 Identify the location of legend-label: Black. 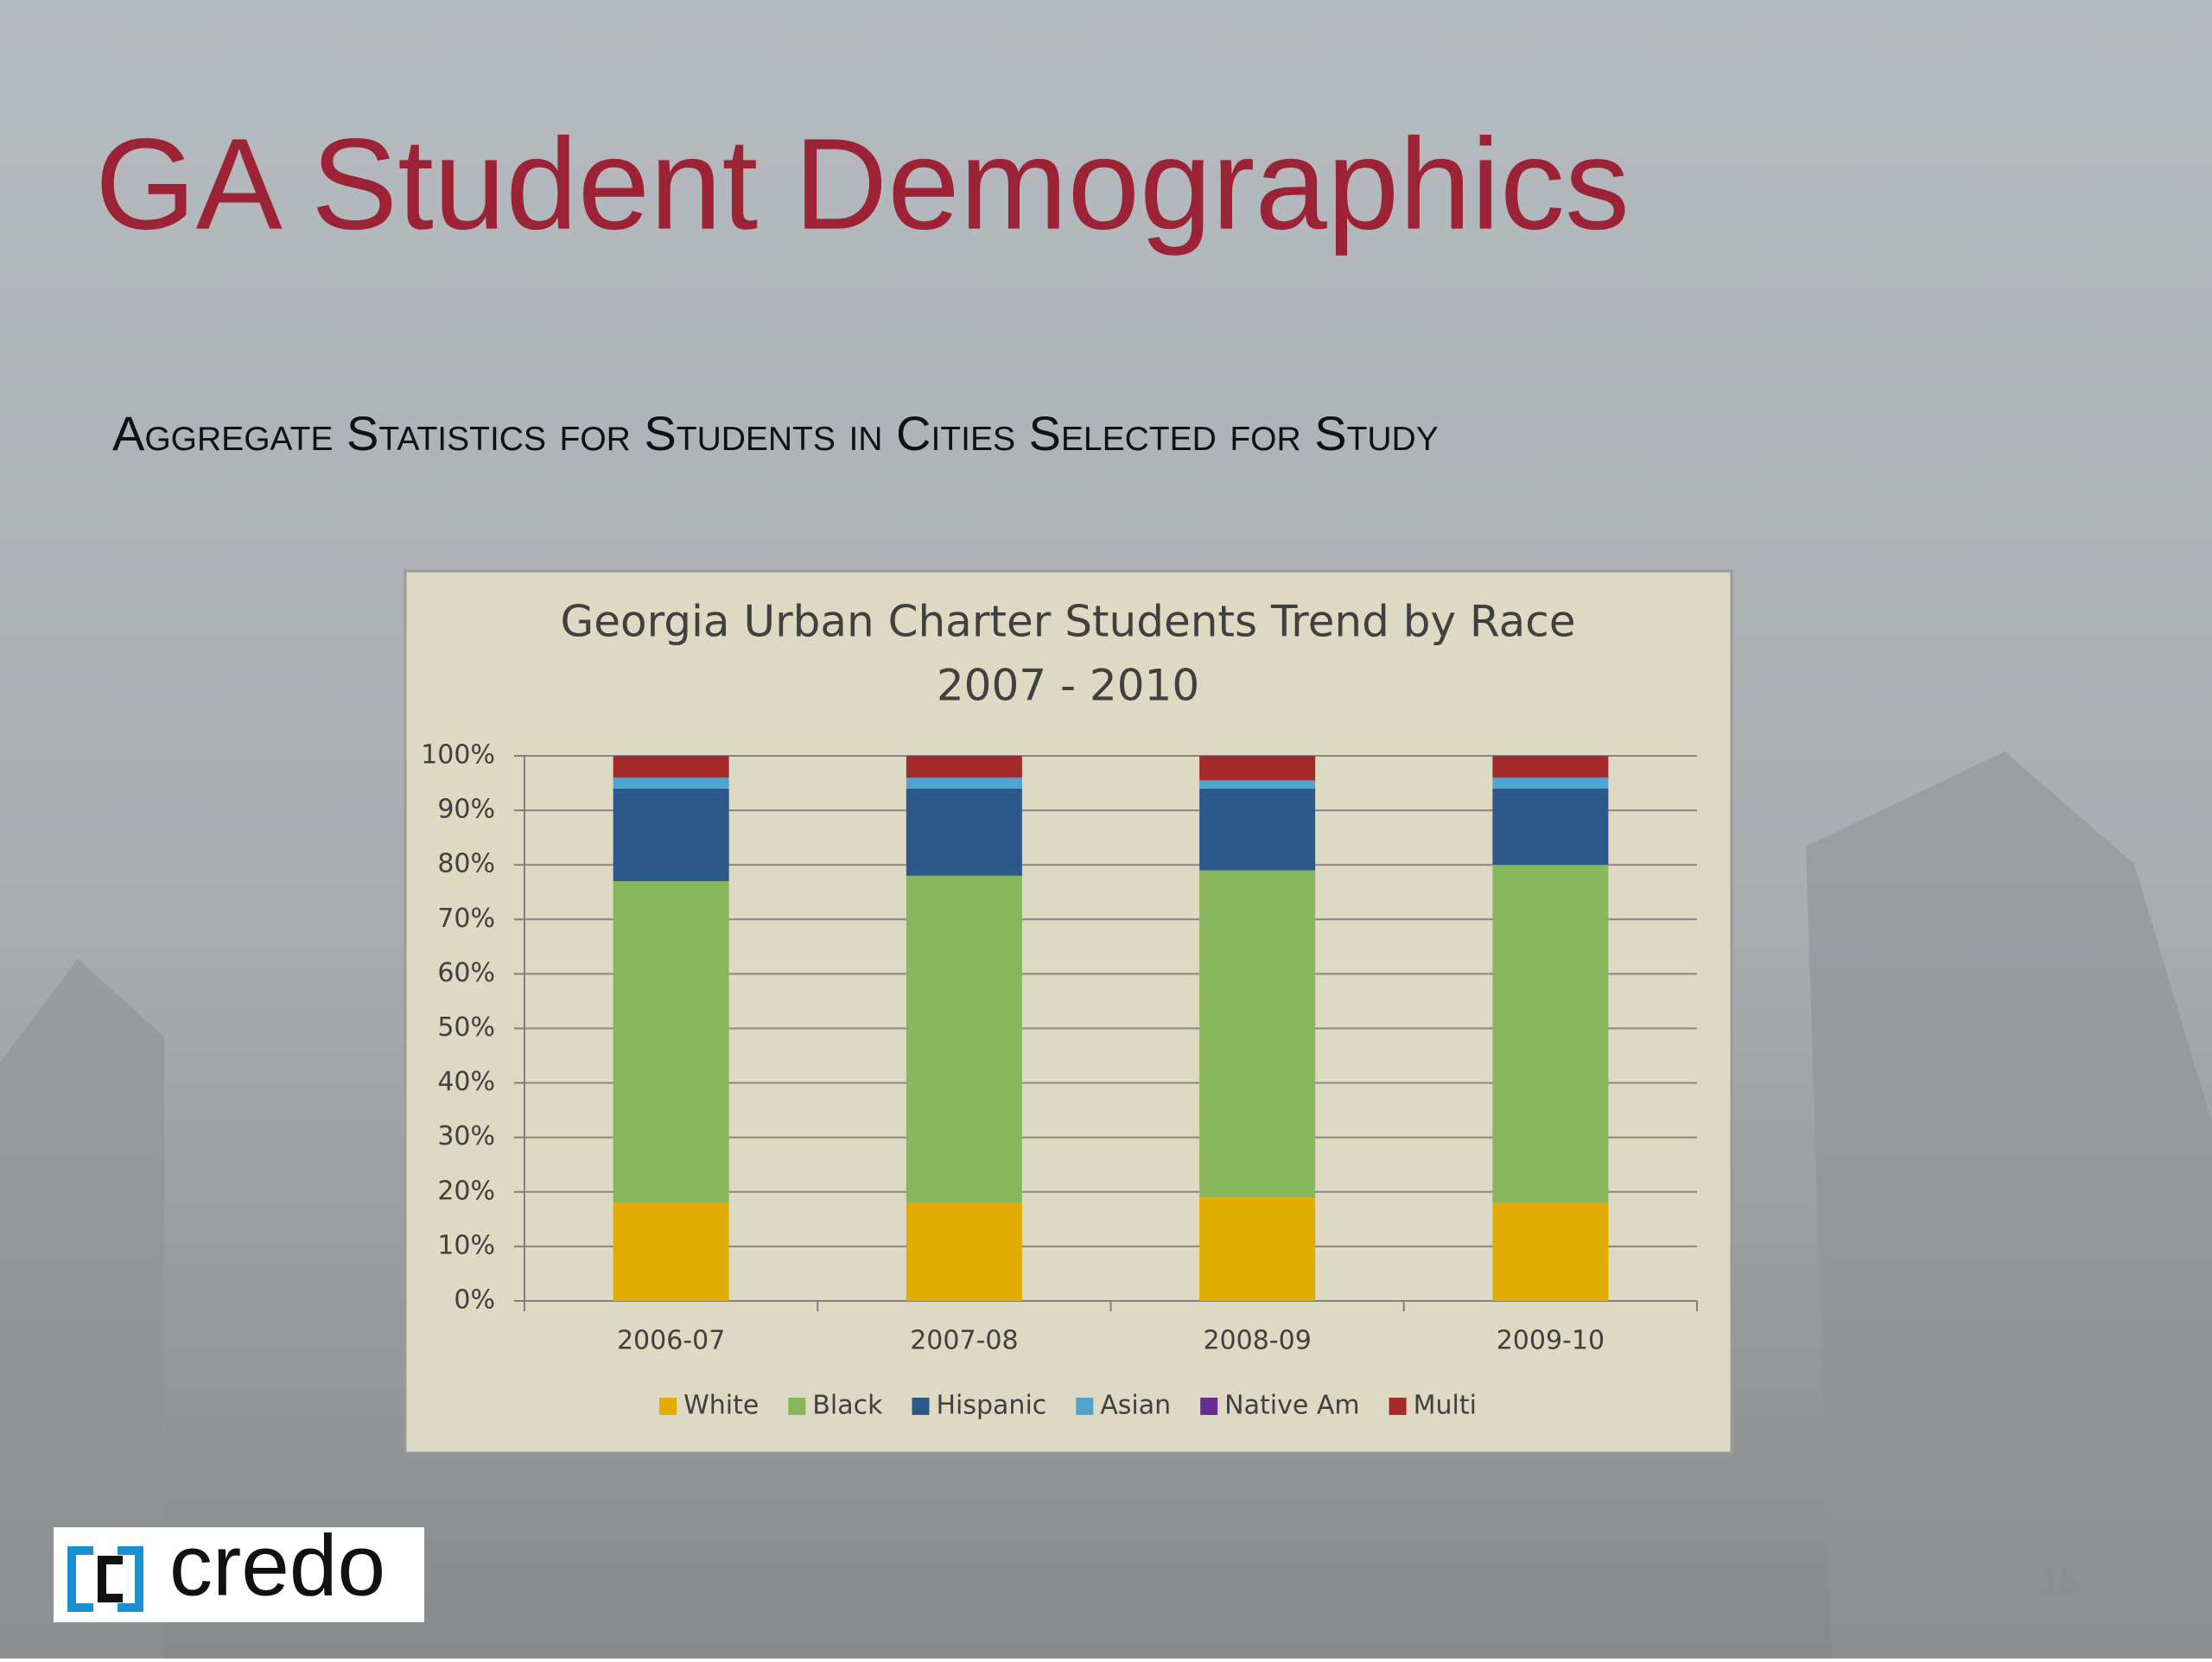
(847, 1406).